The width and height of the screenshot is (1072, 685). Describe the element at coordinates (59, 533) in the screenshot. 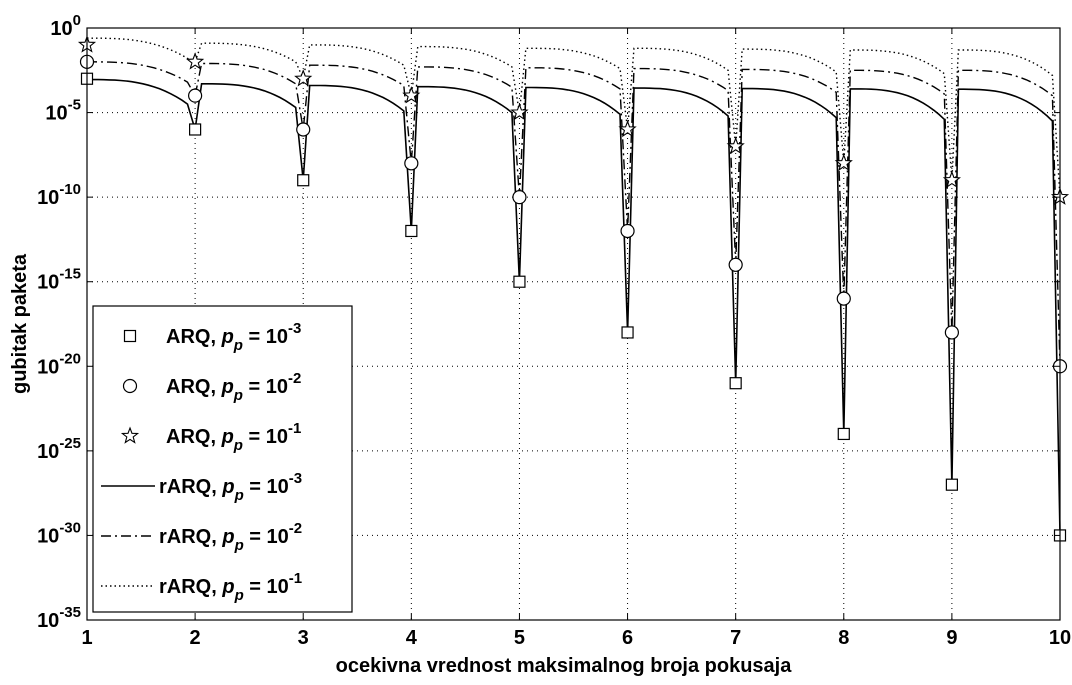

I see `y-tick-label: 10⁻³⁰` at that location.